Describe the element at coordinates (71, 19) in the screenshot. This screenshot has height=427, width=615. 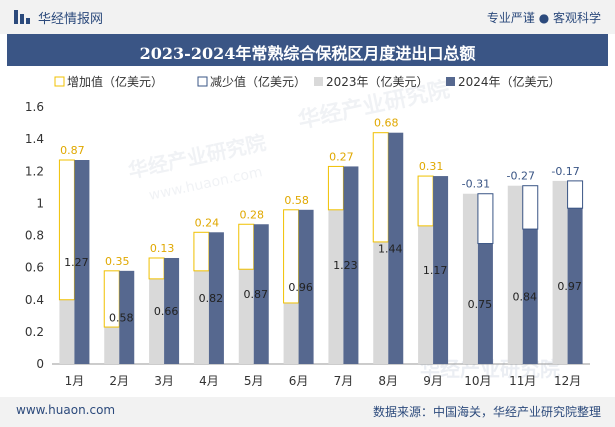
I see `brand-name: 华经情报网` at that location.